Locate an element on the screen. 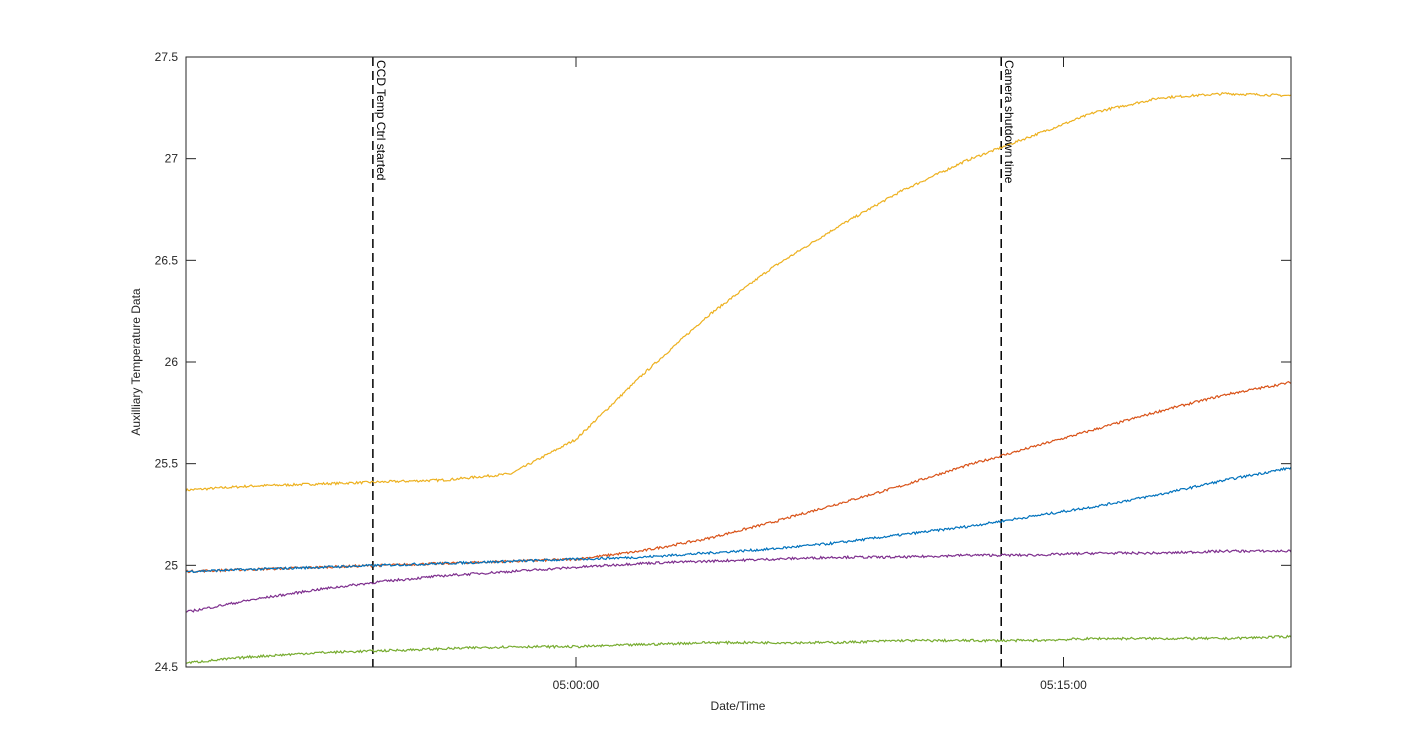 The height and width of the screenshot is (750, 1425). y-tick-label-24-5: 24.5 is located at coordinates (167, 667).